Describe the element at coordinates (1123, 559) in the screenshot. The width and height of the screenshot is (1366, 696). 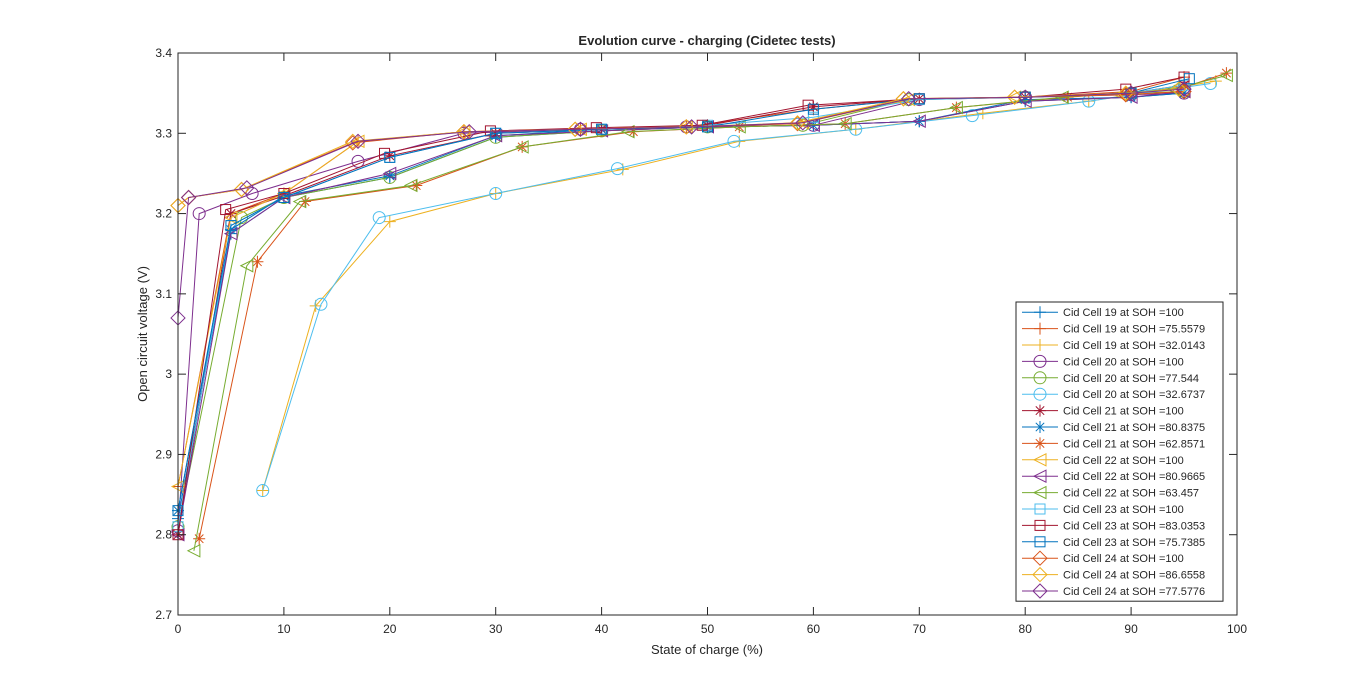
I see `legend-label: Cid Cell 24 at SOH =100` at that location.